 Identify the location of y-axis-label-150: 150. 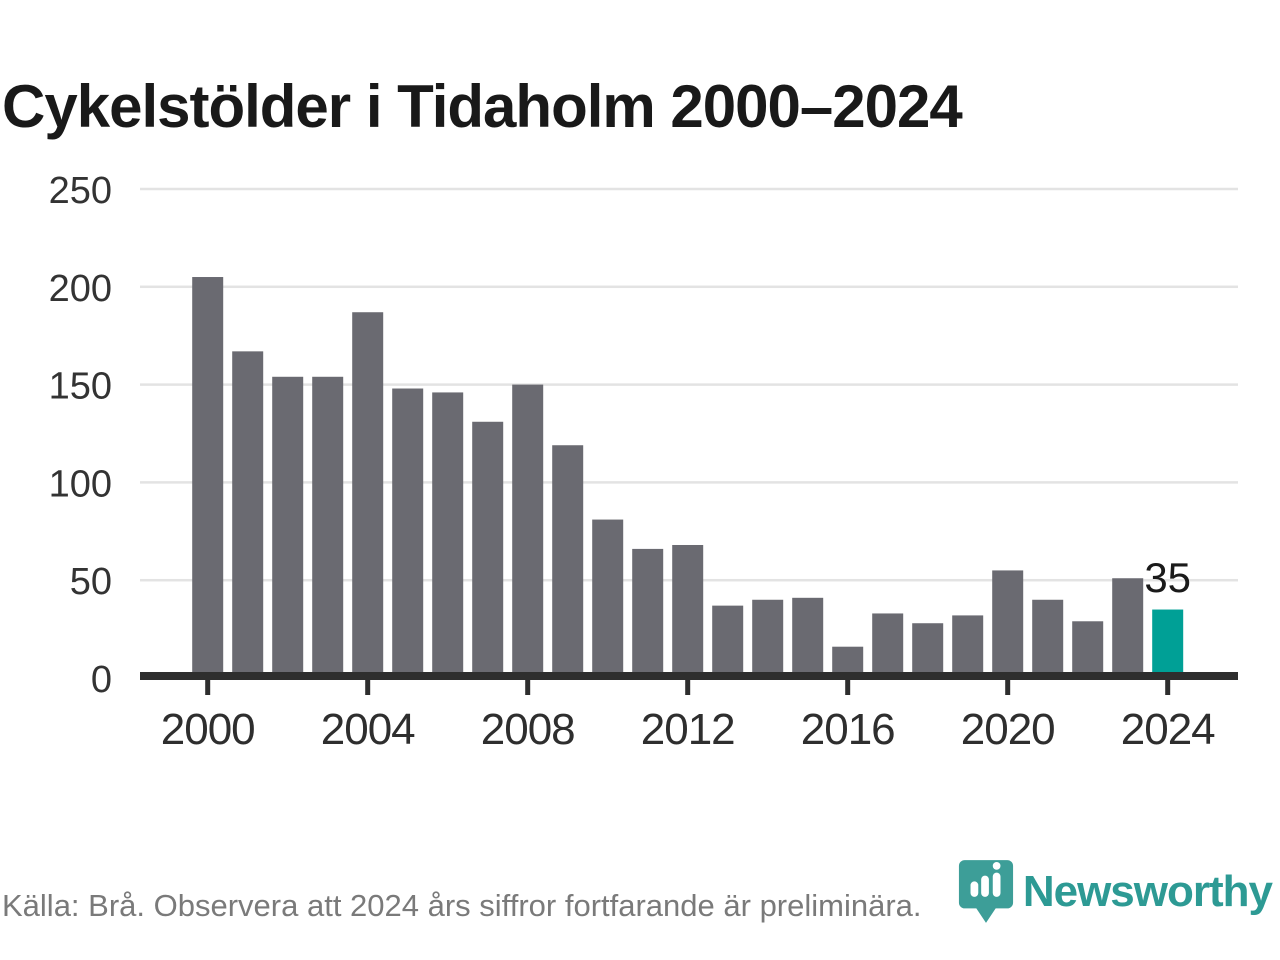
(80, 387).